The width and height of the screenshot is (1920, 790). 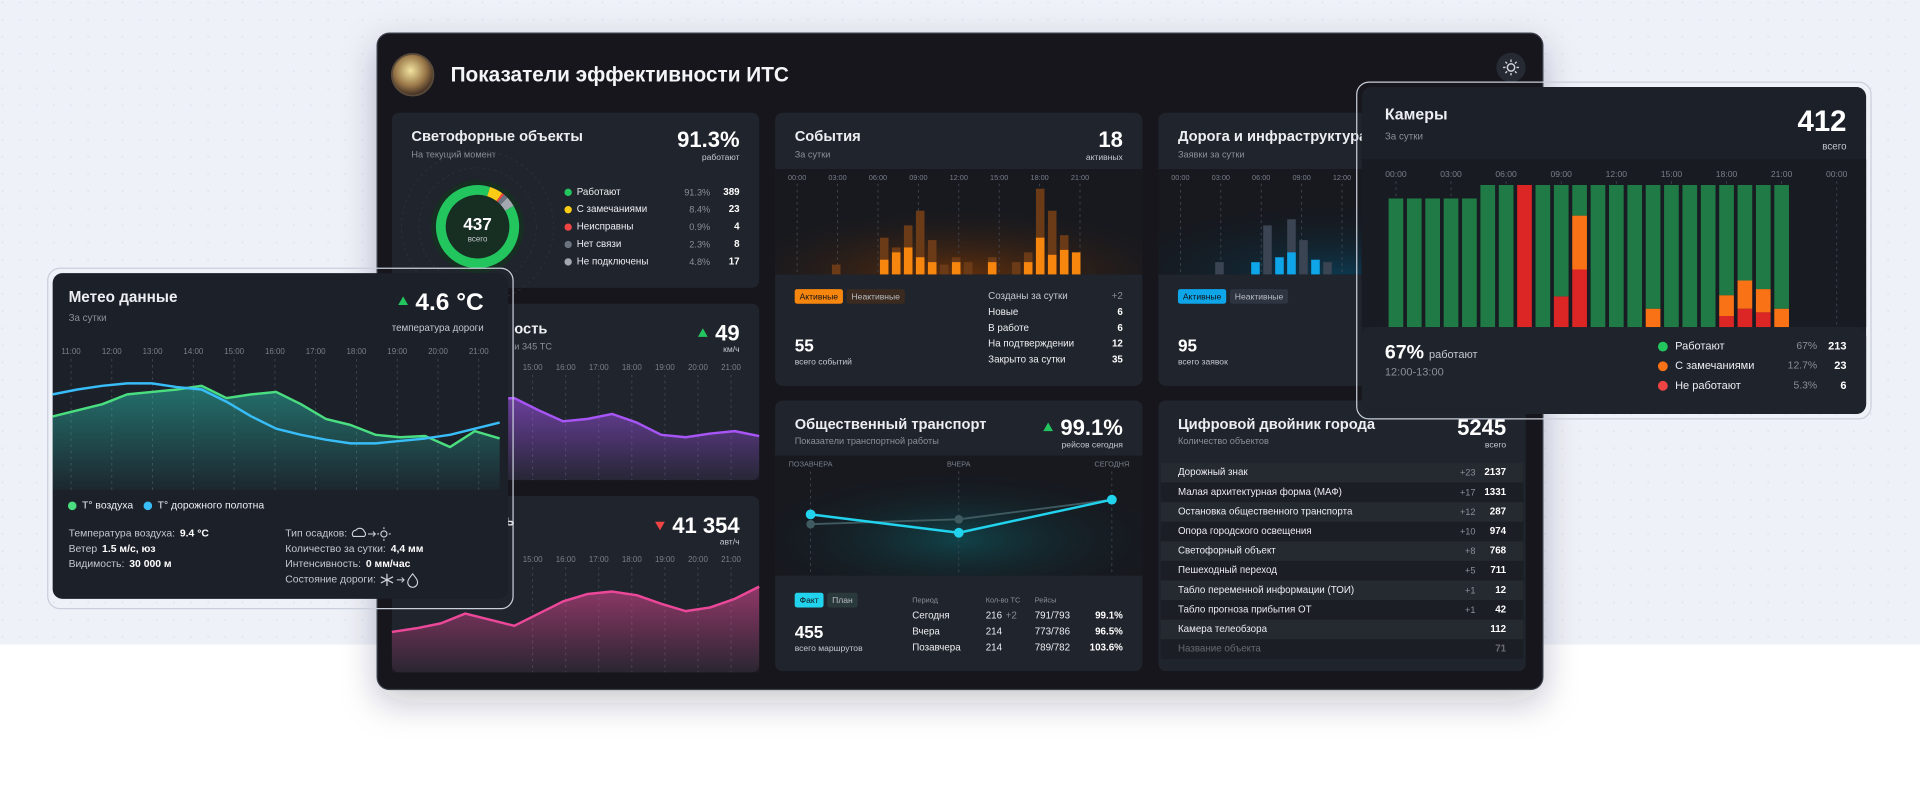 What do you see at coordinates (1117, 360) in the screenshot?
I see `stat-value: 35` at bounding box center [1117, 360].